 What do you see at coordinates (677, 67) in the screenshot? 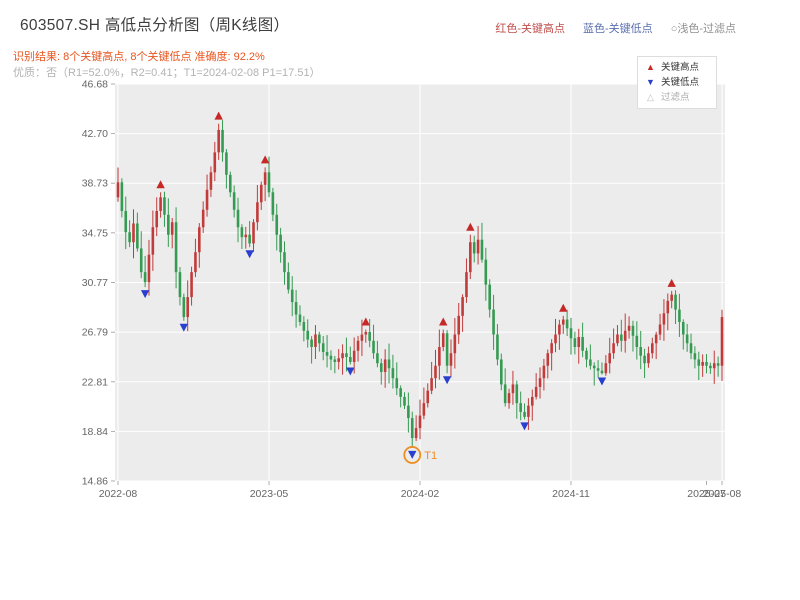
I see `chart-legend-item-key-high: ▲ 关键高点` at bounding box center [677, 67].